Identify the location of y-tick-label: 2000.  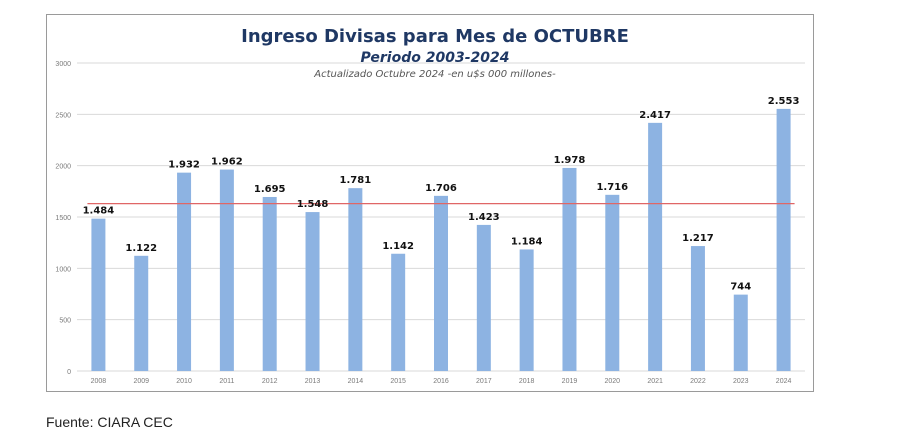
(63, 167).